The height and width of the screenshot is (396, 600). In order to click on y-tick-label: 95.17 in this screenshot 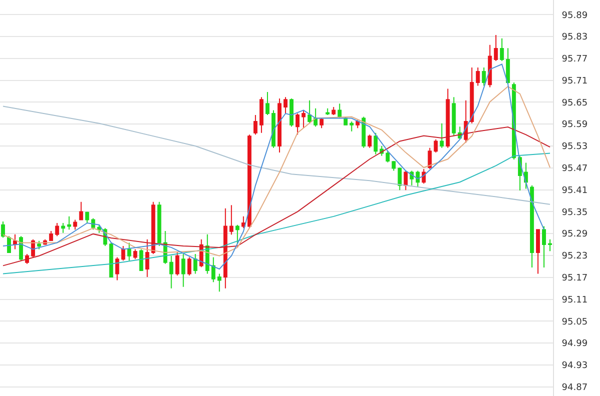, I will do `click(575, 279)`.